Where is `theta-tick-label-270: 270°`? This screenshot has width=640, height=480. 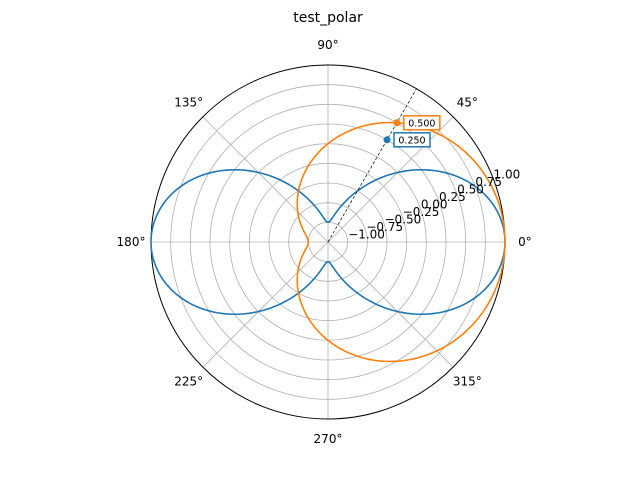 theta-tick-label-270: 270° is located at coordinates (328, 439).